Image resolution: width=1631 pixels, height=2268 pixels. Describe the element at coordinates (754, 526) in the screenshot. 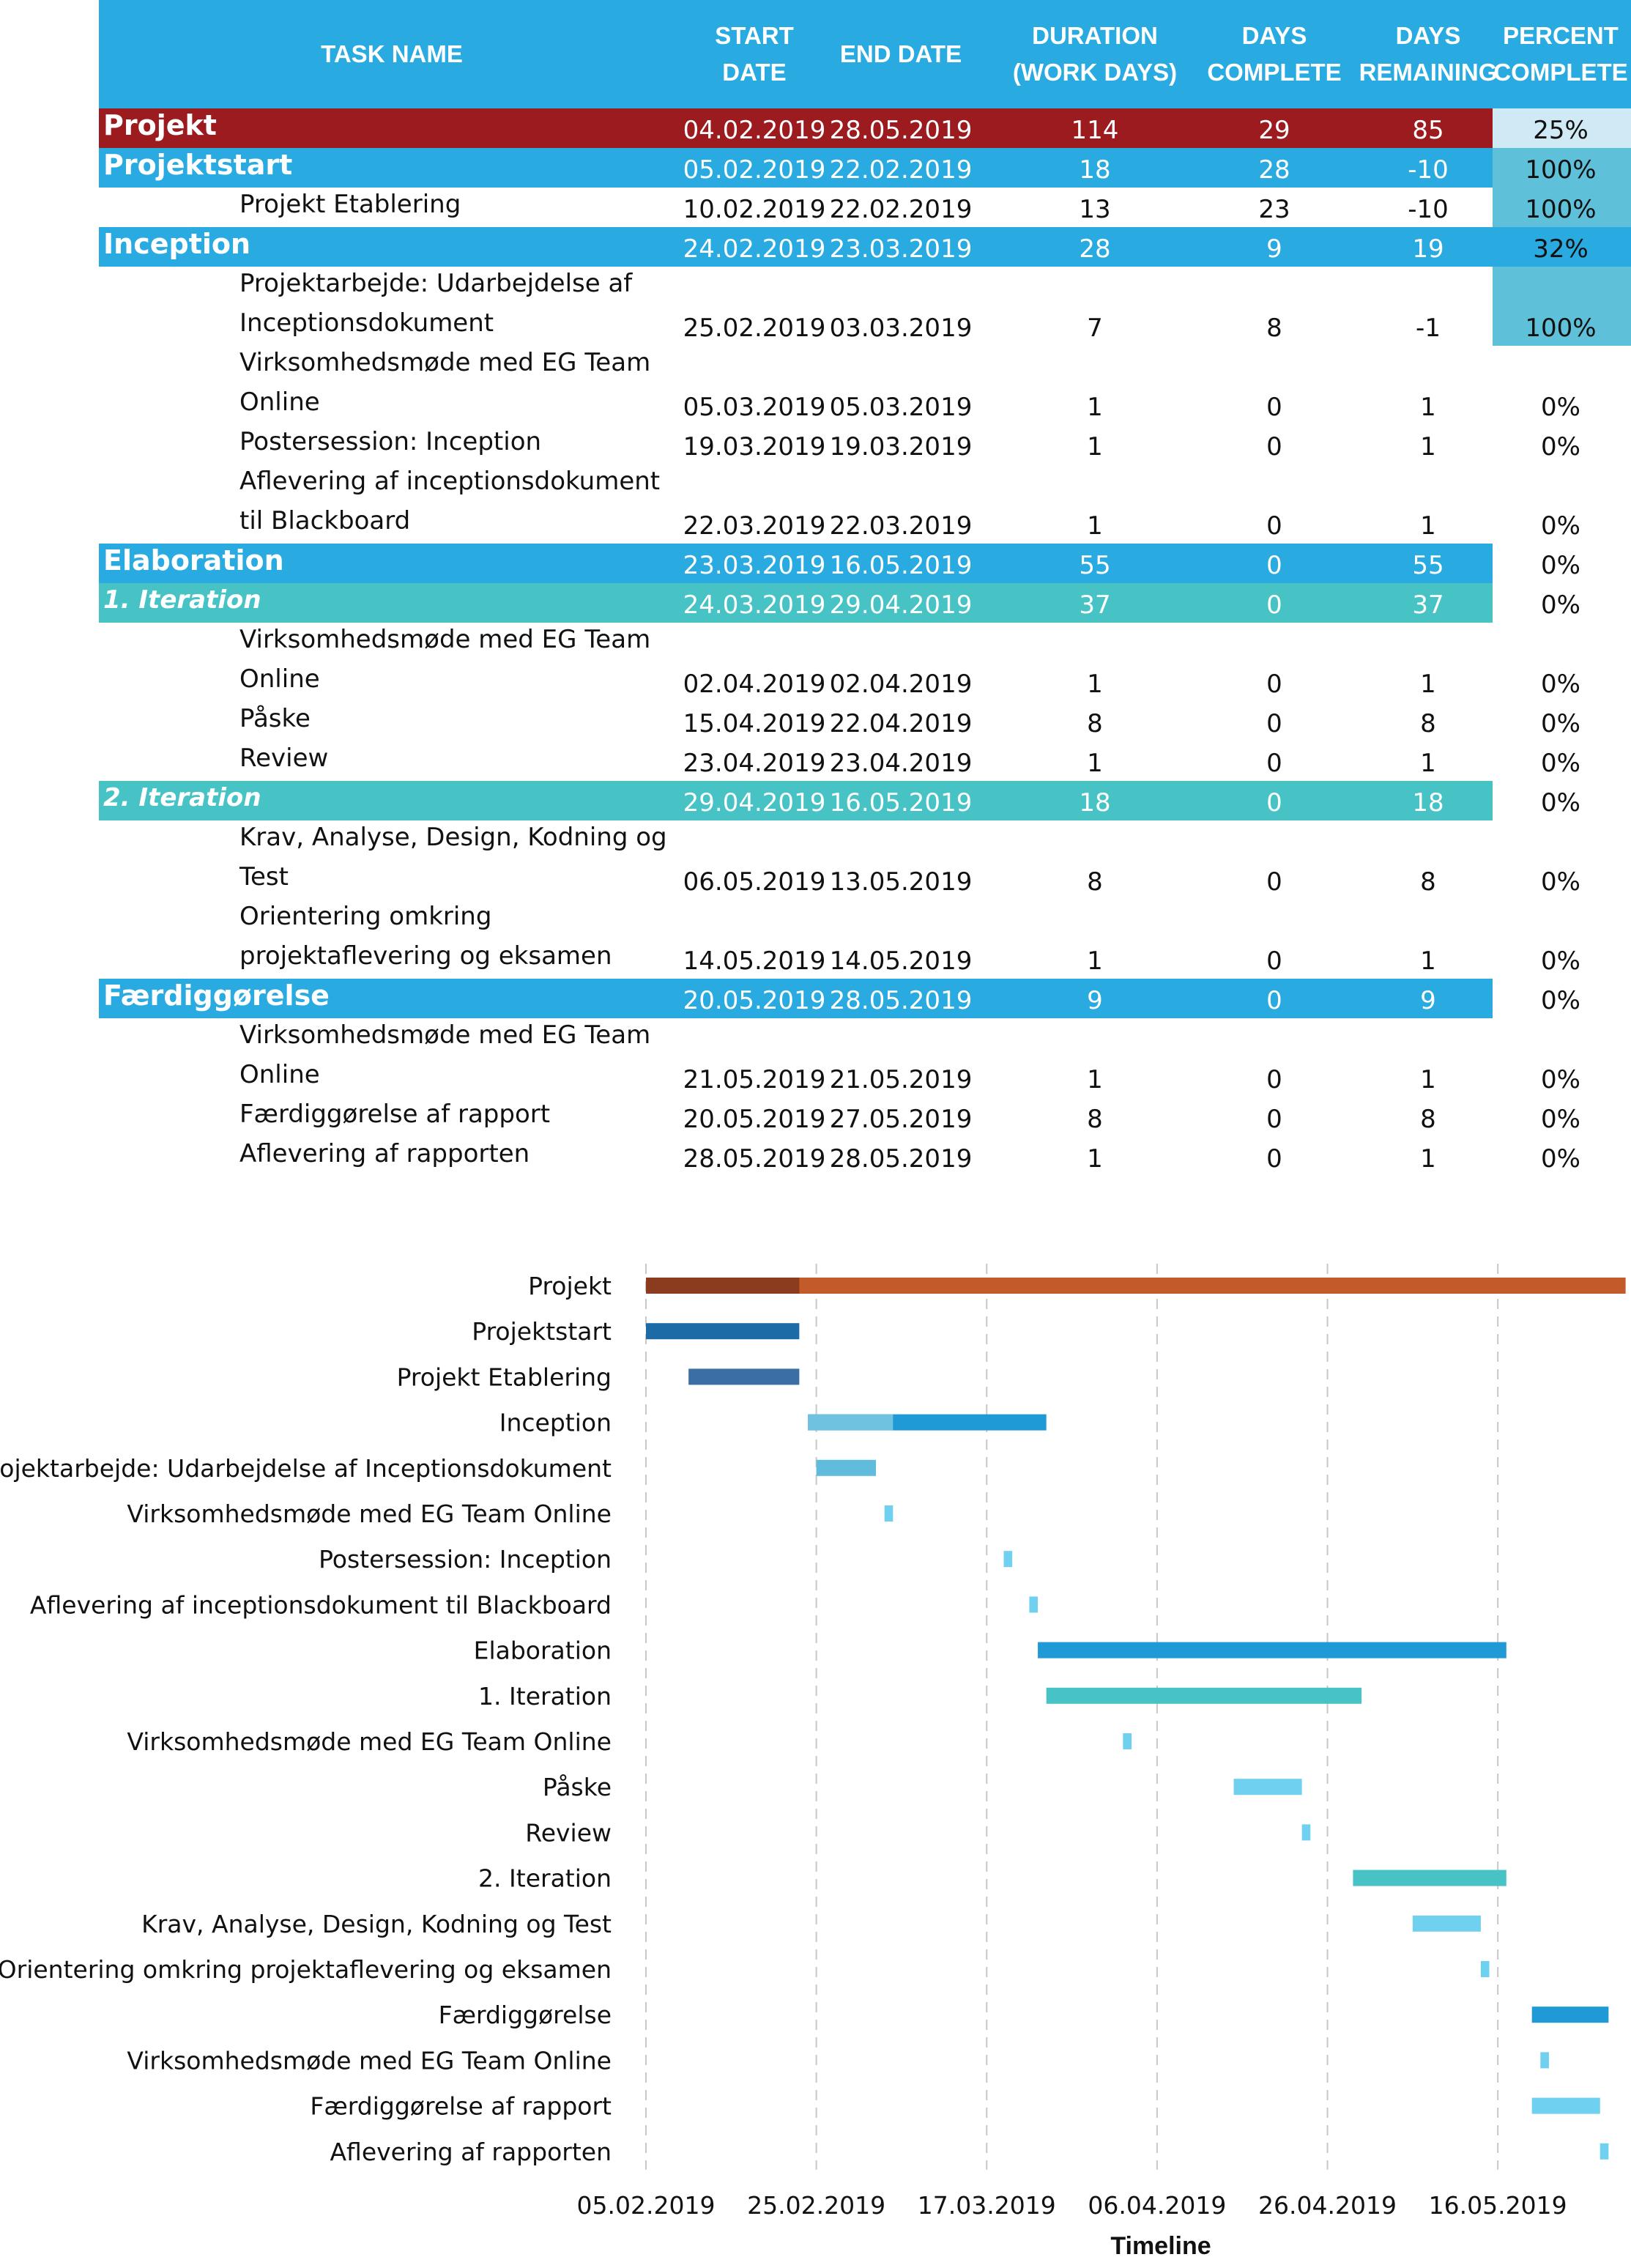

I see `start-date-text: 22.03.2019` at that location.